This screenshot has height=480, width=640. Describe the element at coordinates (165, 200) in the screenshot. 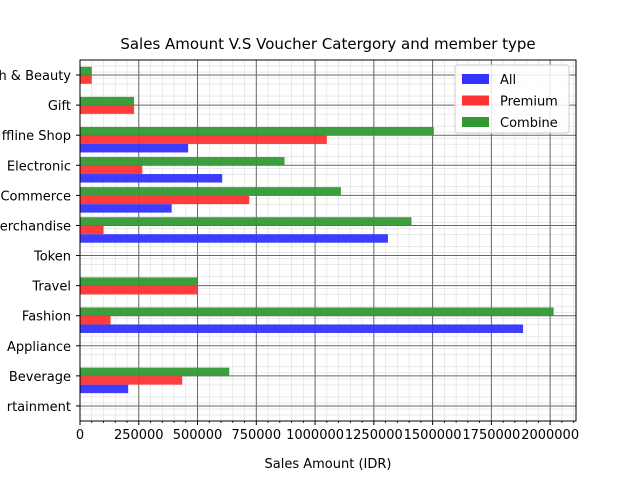

I see `bar-premium-e-commerce` at that location.